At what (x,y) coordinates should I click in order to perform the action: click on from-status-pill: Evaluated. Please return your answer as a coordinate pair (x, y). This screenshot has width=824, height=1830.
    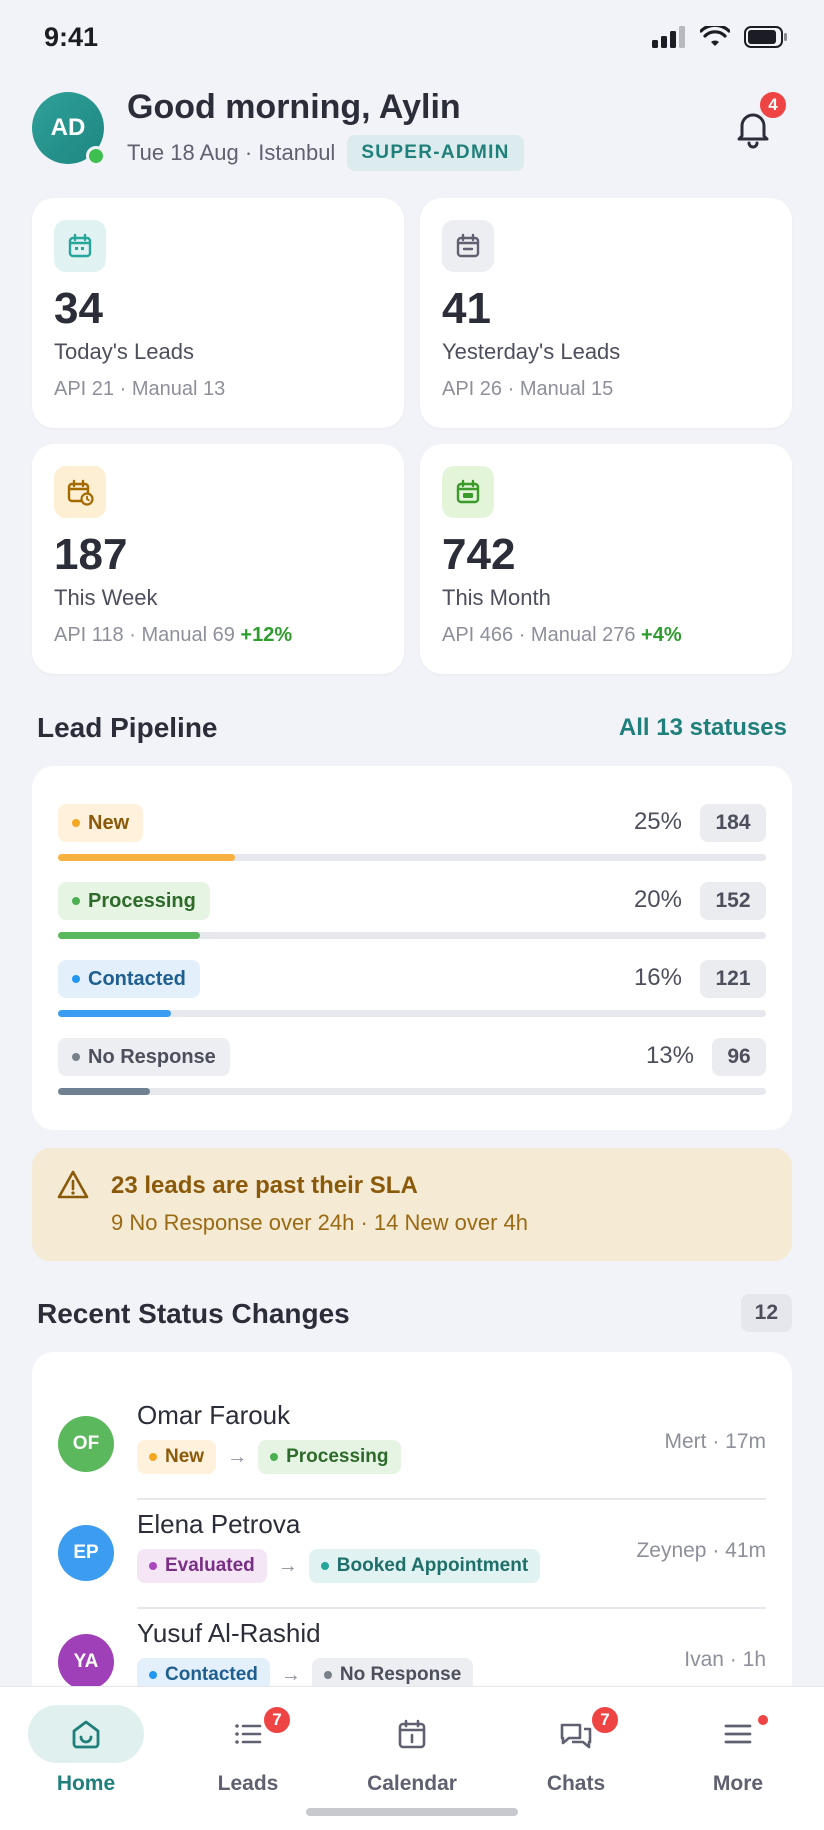
    Looking at the image, I should click on (202, 1566).